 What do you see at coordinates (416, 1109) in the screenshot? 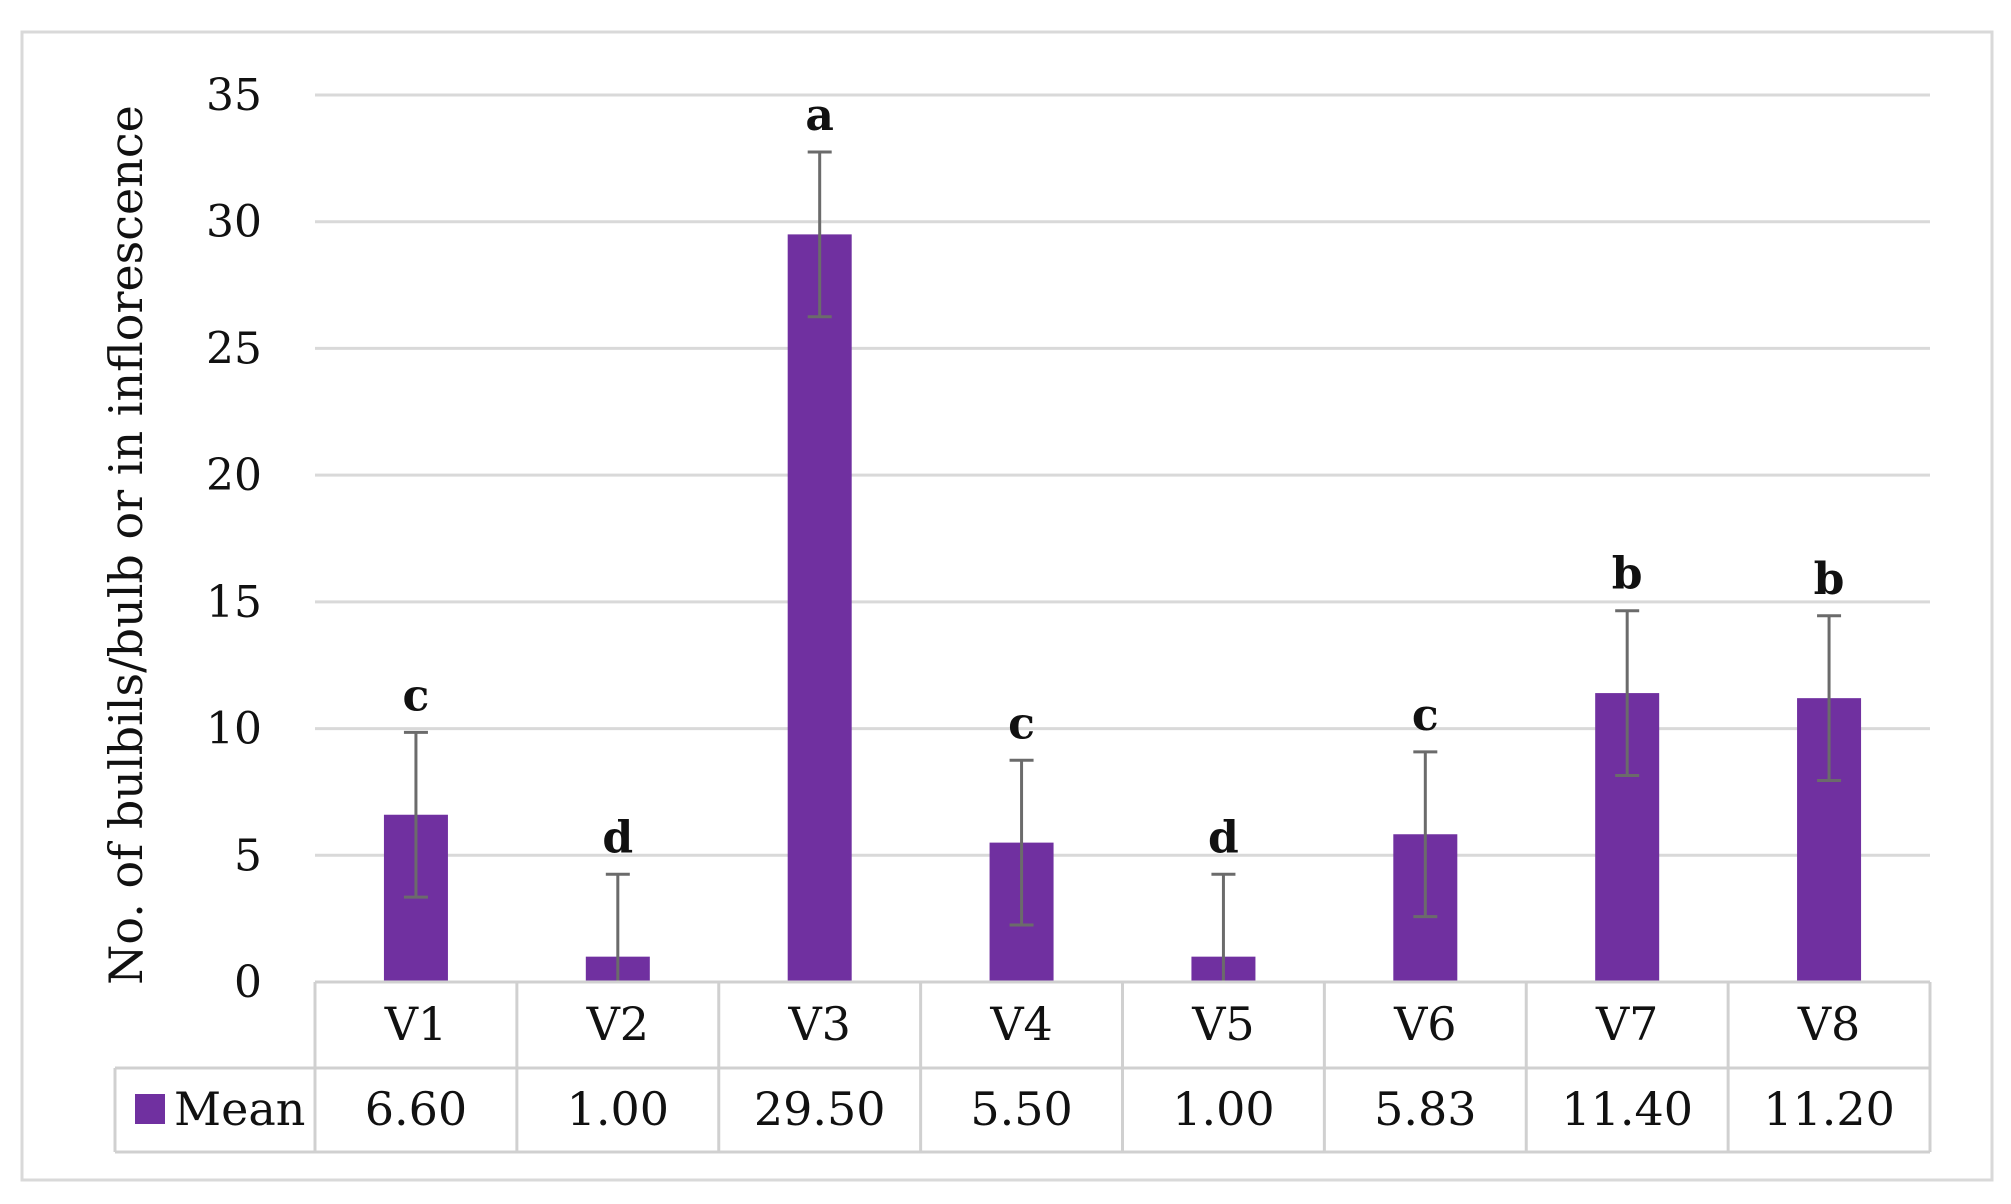
I see `data-label: 6.60` at bounding box center [416, 1109].